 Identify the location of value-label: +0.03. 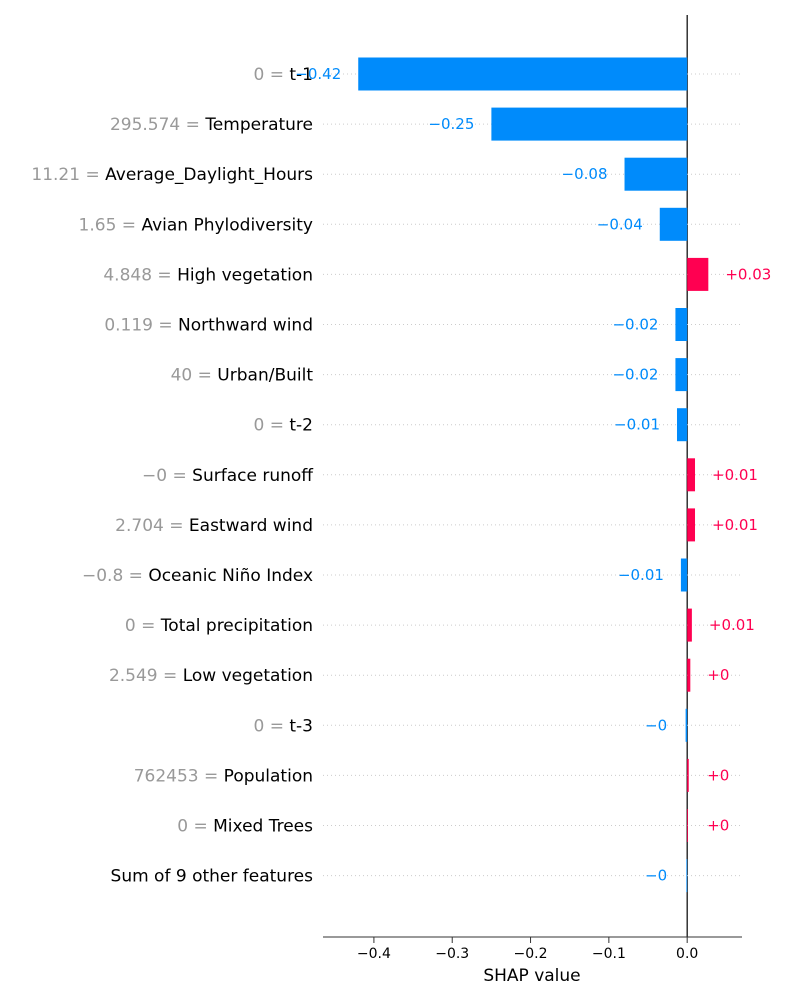
(748, 274).